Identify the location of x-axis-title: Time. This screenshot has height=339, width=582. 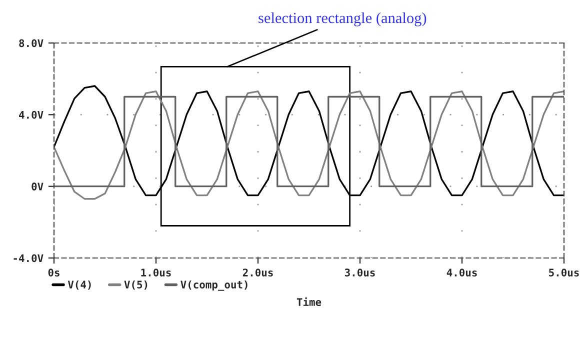
(309, 301).